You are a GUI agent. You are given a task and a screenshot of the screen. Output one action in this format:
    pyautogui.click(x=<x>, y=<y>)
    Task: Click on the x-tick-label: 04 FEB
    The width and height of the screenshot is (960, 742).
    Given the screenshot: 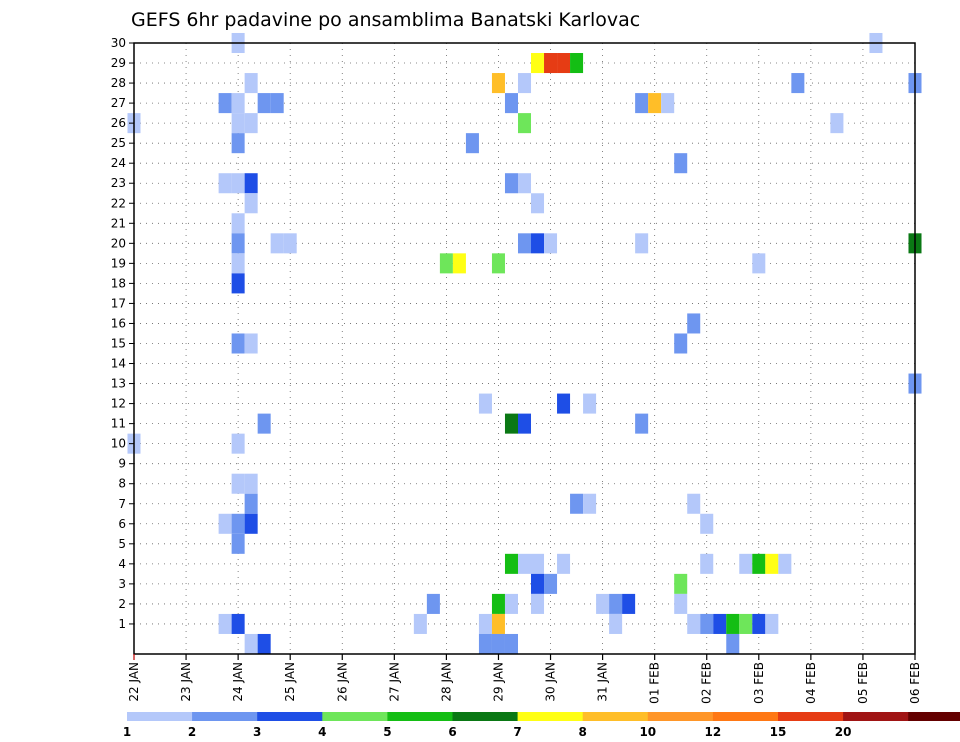 What is the action you would take?
    pyautogui.click(x=811, y=683)
    